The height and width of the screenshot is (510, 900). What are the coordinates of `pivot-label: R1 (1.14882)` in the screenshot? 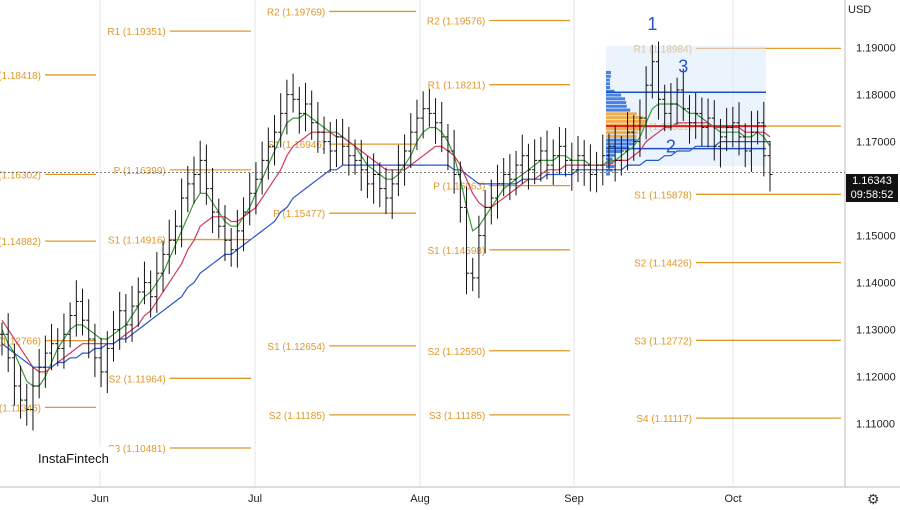 It's located at (20, 242).